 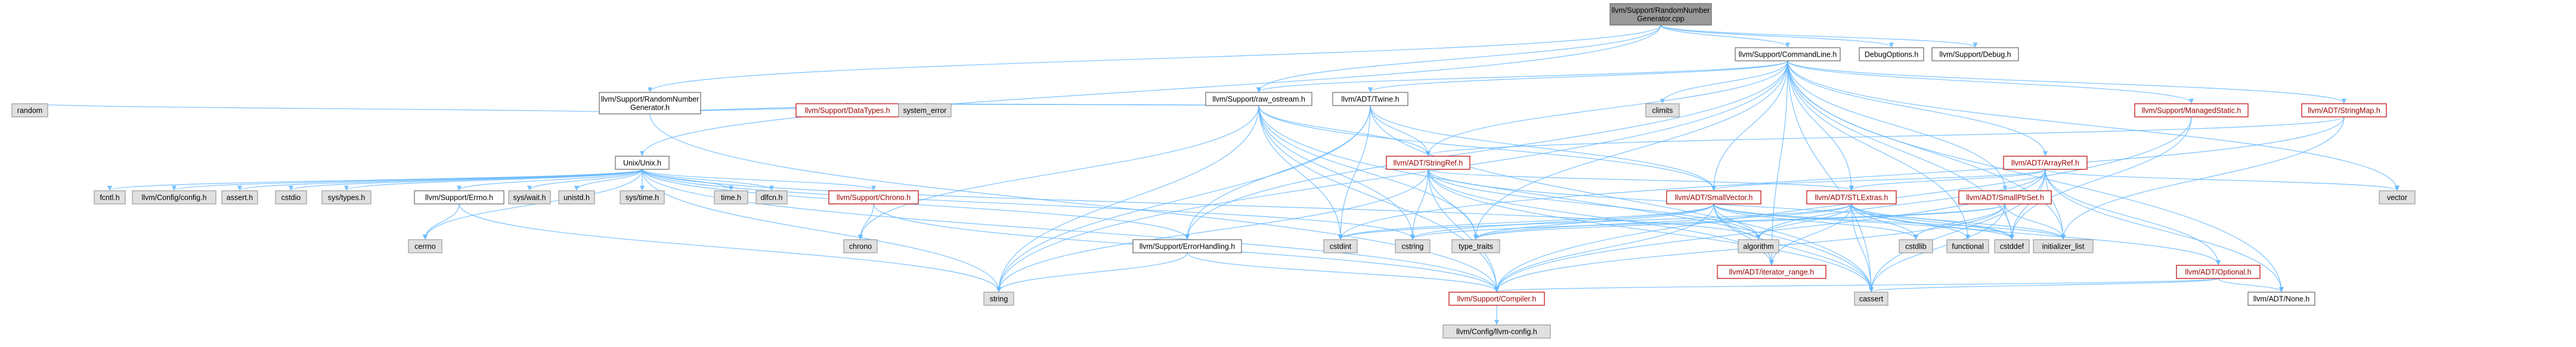 What do you see at coordinates (2005, 197) in the screenshot?
I see `node-smallptr: llvm/ADT/SmallPtrSet.h` at bounding box center [2005, 197].